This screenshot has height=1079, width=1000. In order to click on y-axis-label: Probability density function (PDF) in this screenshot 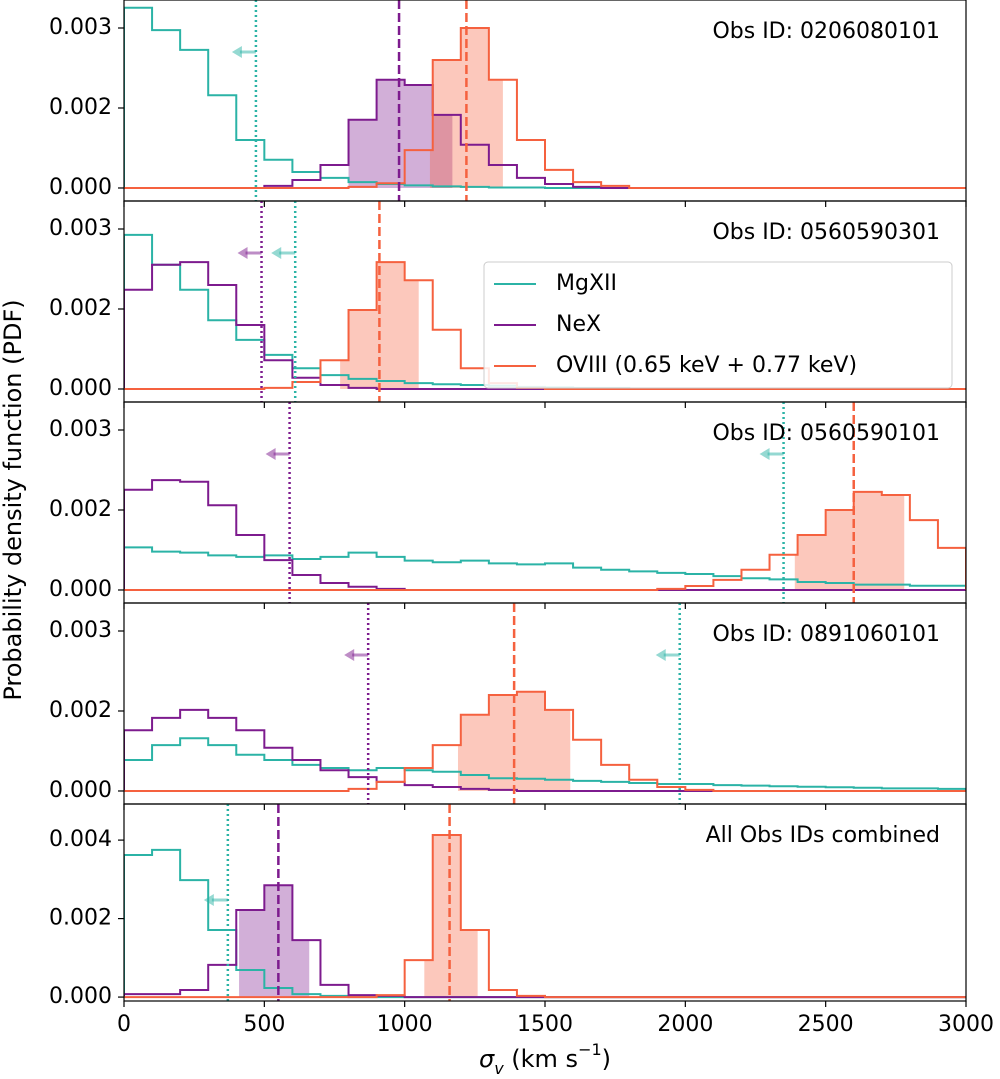, I will do `click(13, 499)`.